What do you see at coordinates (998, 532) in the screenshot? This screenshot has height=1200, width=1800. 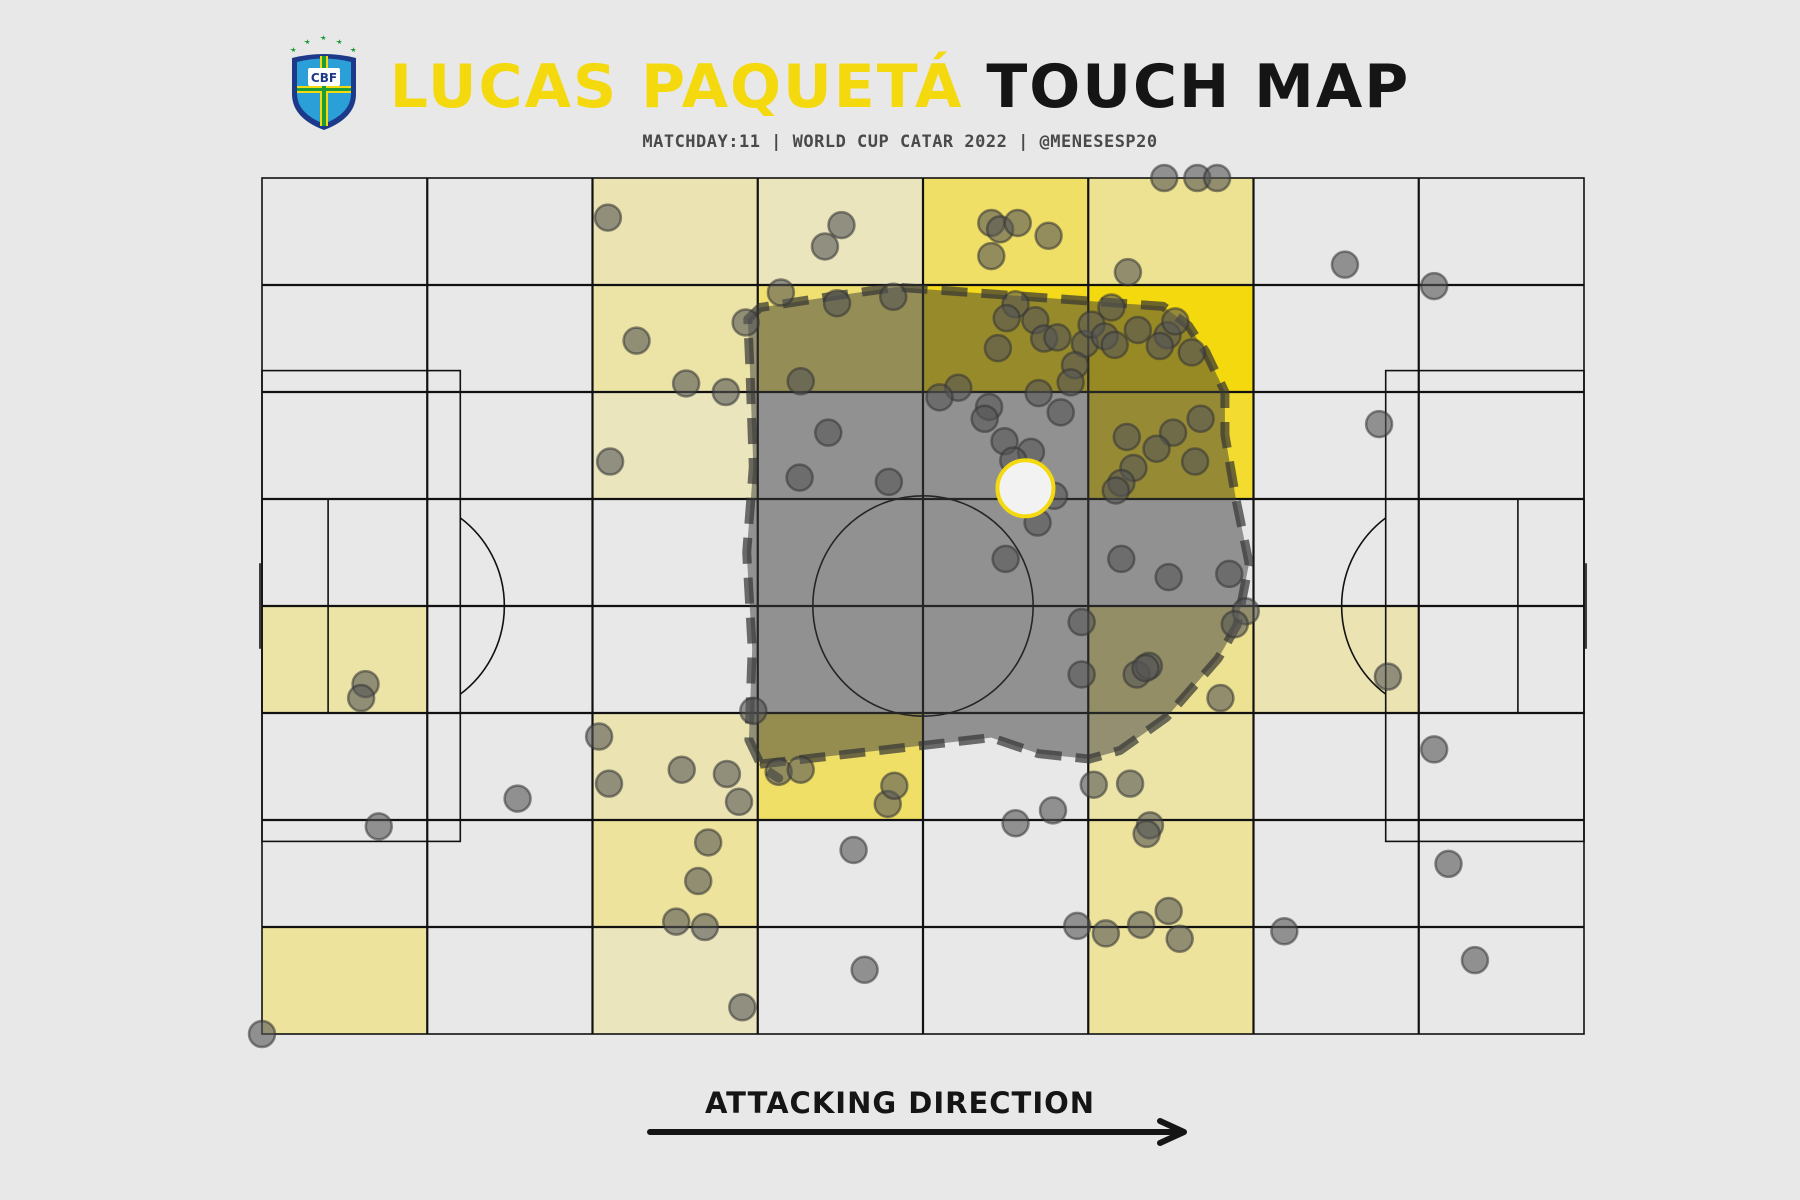 I see `touch-hull-layer` at bounding box center [998, 532].